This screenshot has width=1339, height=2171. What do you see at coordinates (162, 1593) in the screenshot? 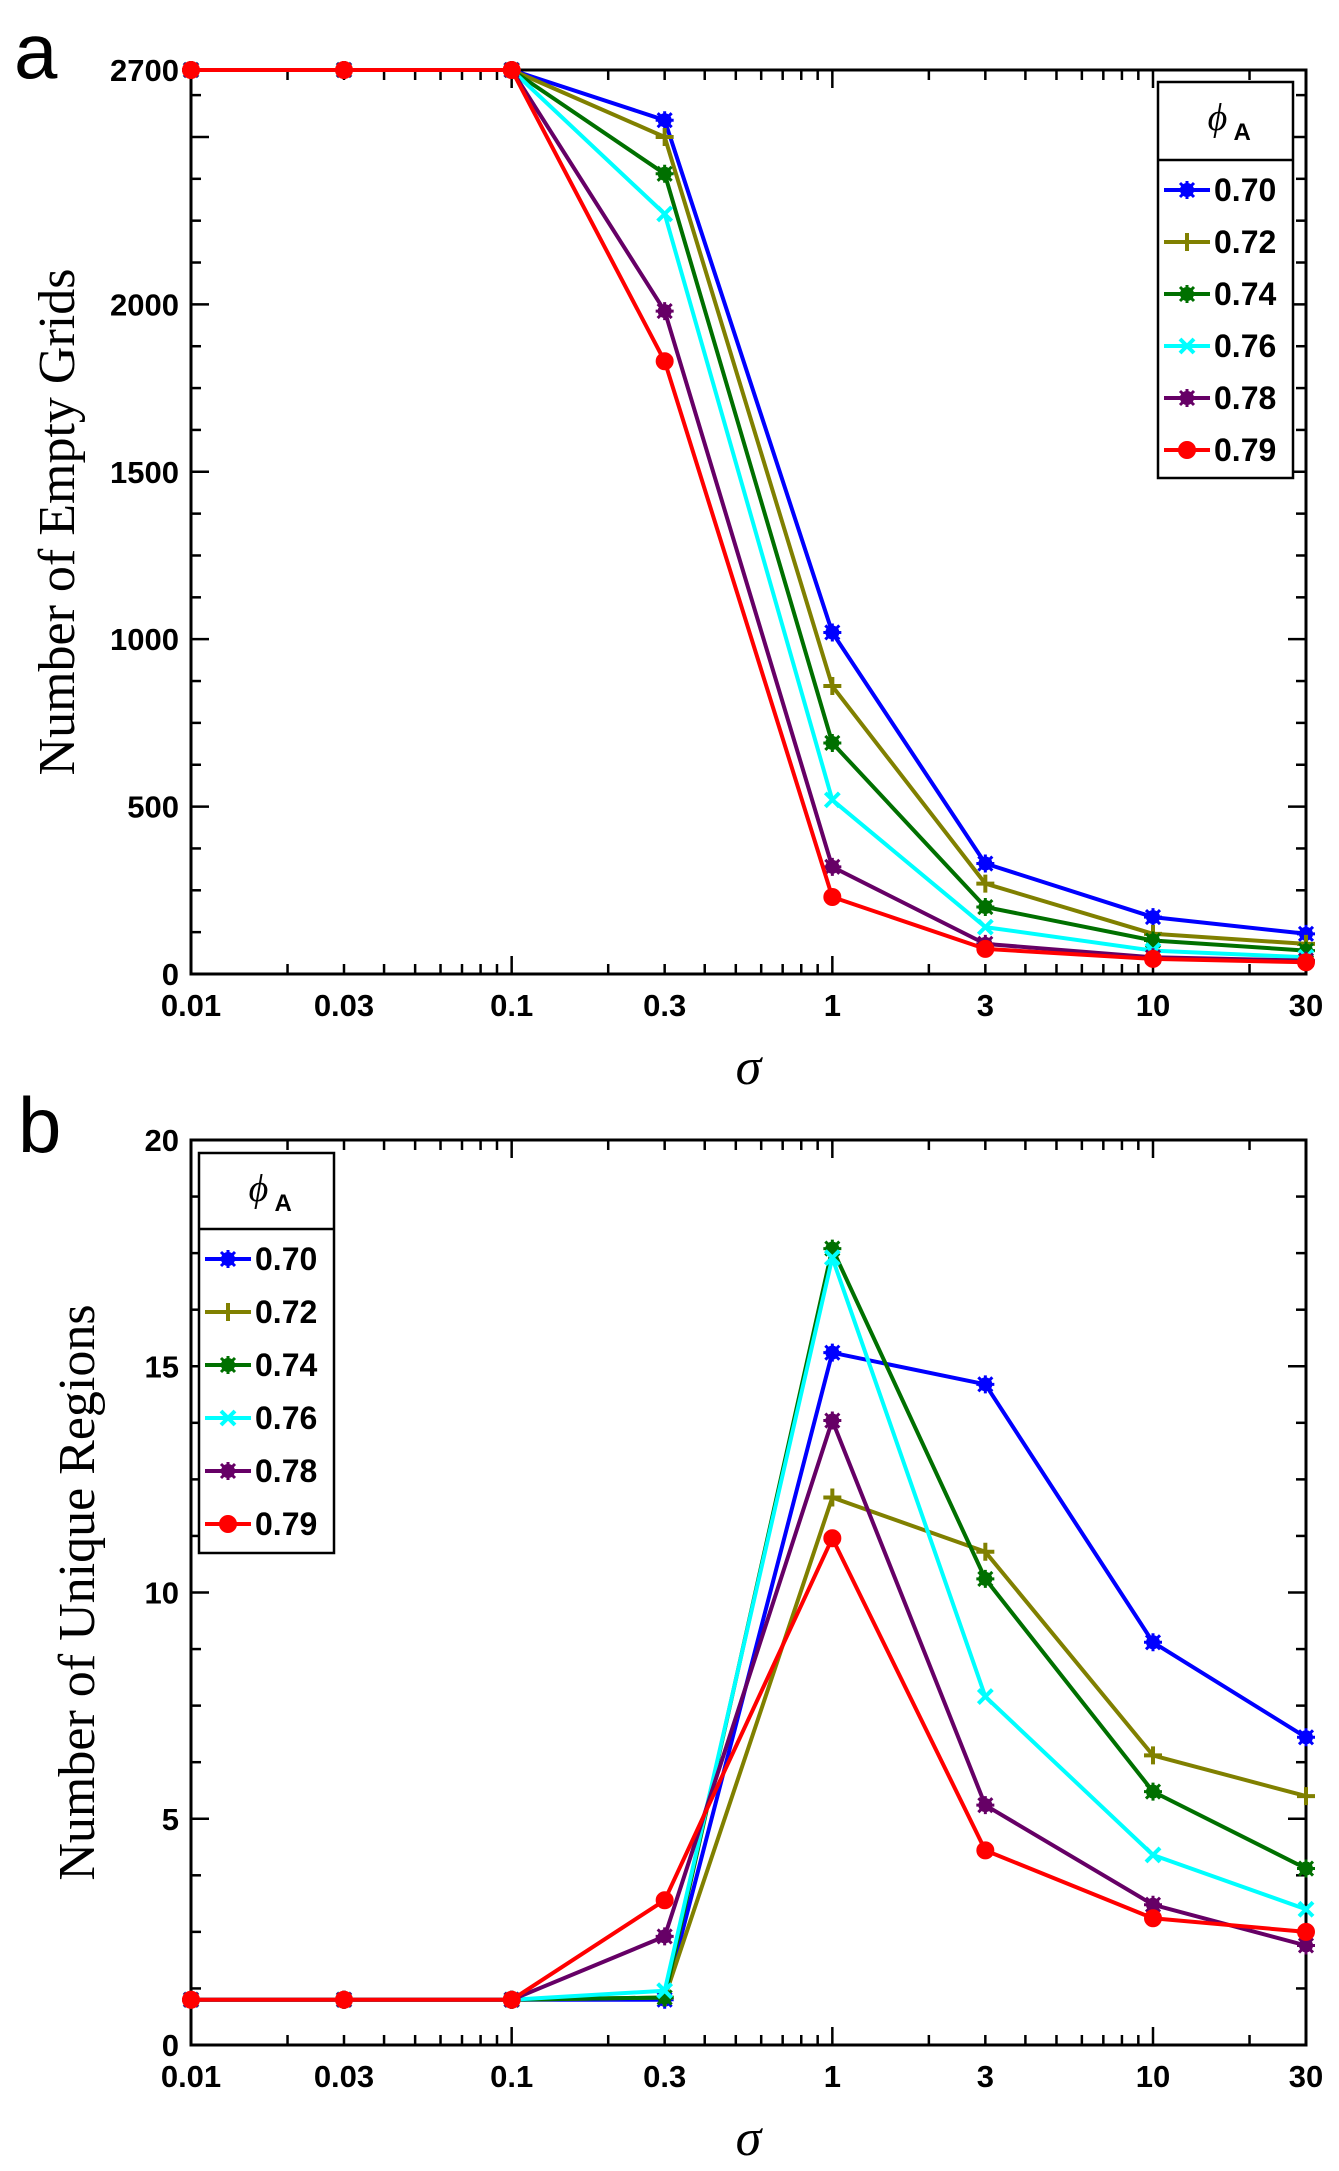
I see `panel-b-ytick-label: 10` at bounding box center [162, 1593].